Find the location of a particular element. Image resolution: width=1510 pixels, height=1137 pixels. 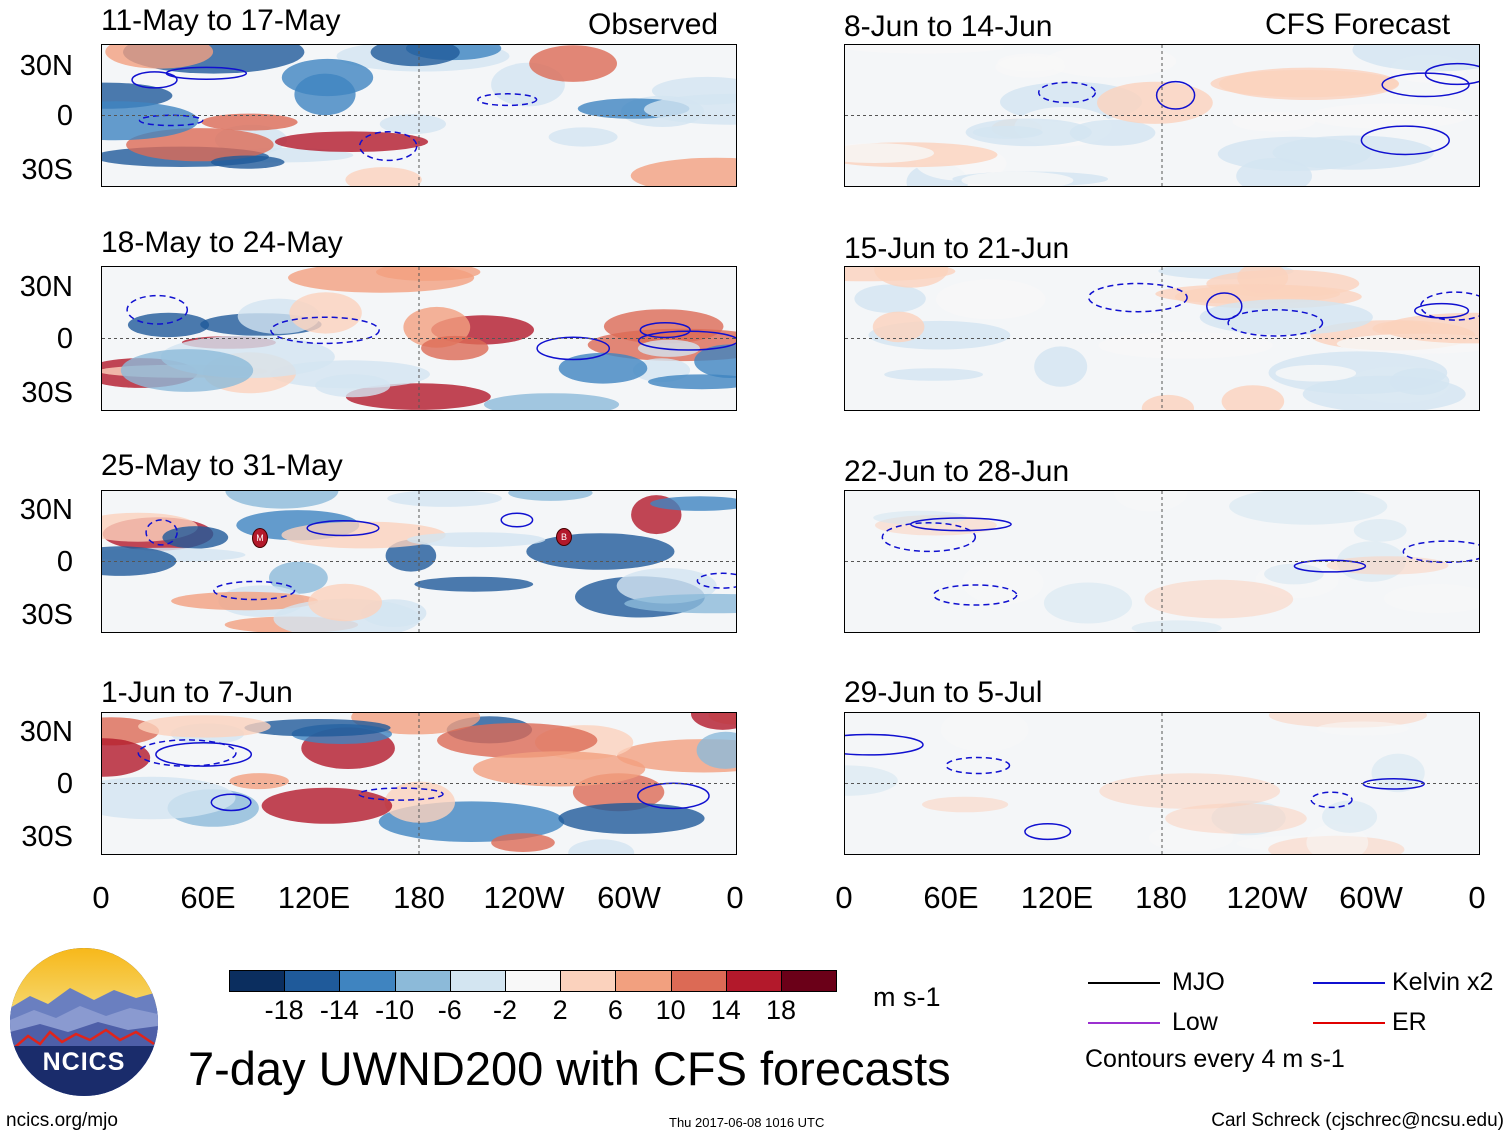

footer-timestamp: Thu 2017-06-08 1016 UTC is located at coordinates (747, 1122).